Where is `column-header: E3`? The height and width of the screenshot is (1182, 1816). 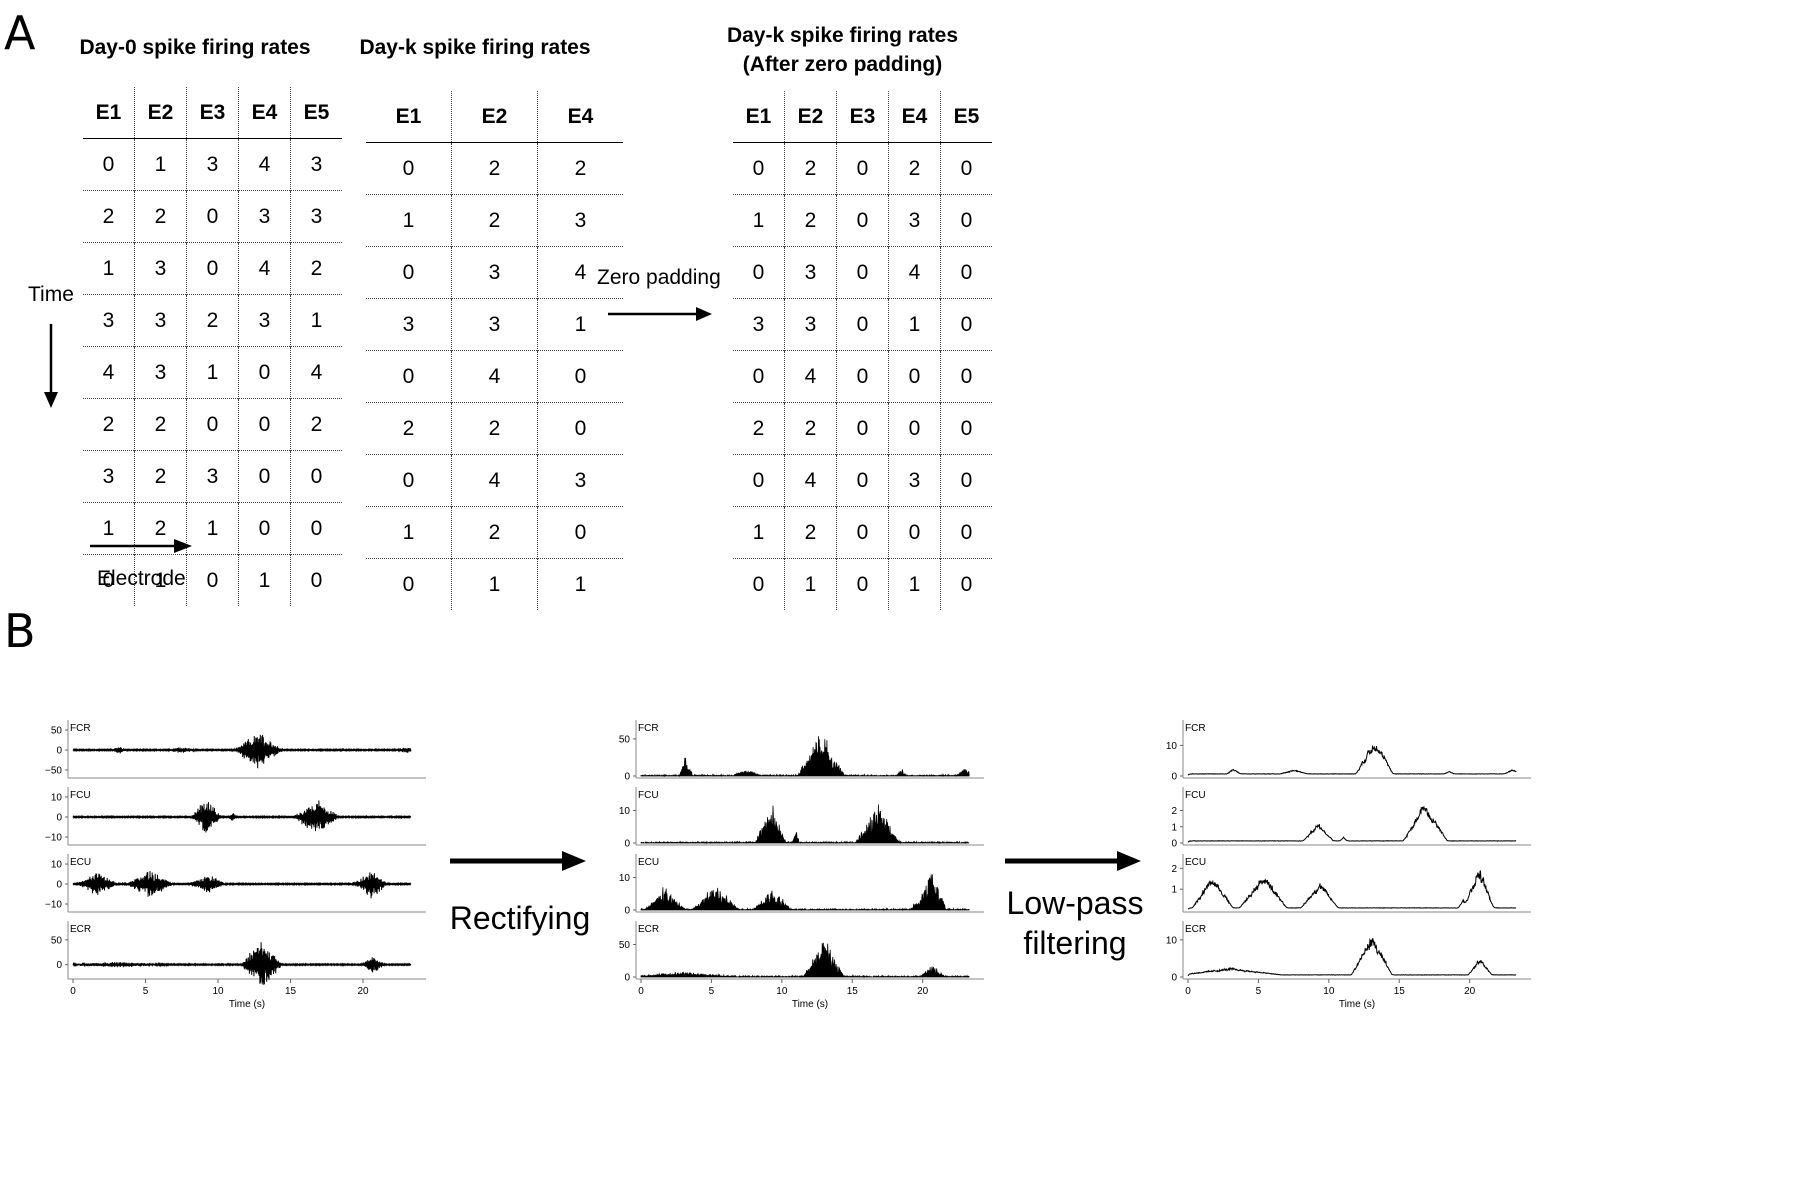
column-header: E3 is located at coordinates (862, 117).